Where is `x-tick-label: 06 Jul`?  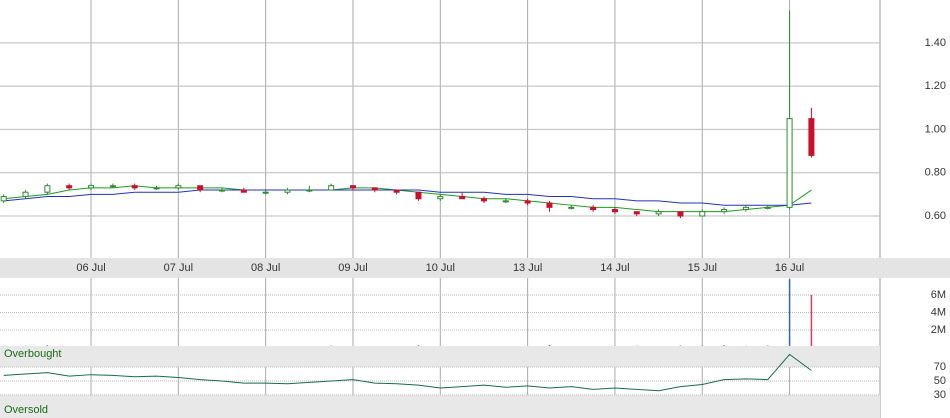 x-tick-label: 06 Jul is located at coordinates (90, 268).